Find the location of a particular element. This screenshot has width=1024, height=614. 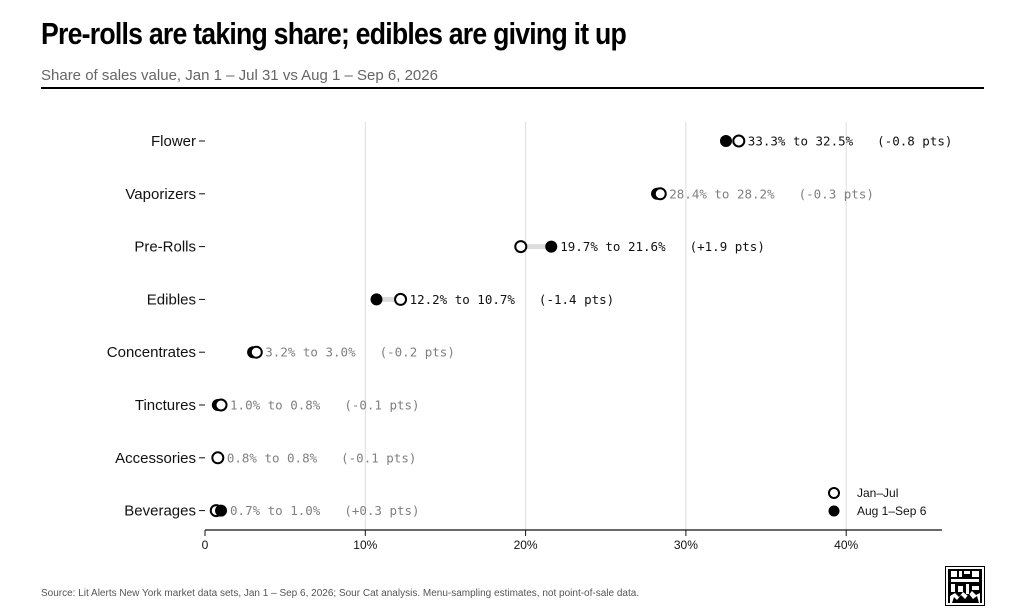

value-change: (-0.8 pts) is located at coordinates (914, 141).